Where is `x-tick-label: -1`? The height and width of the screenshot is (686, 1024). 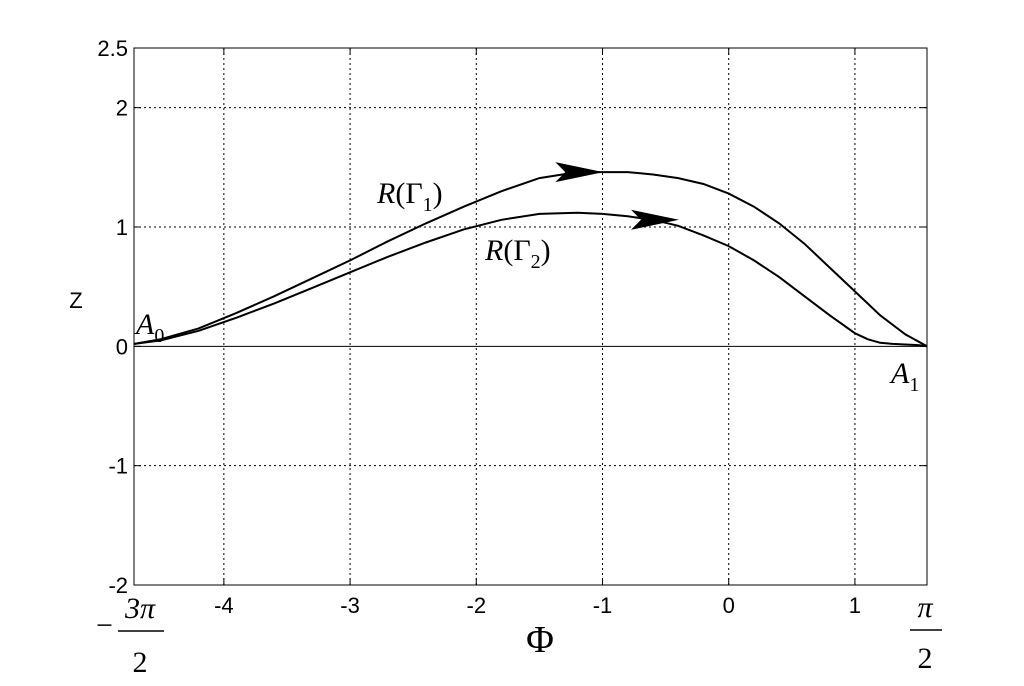 x-tick-label: -1 is located at coordinates (603, 605).